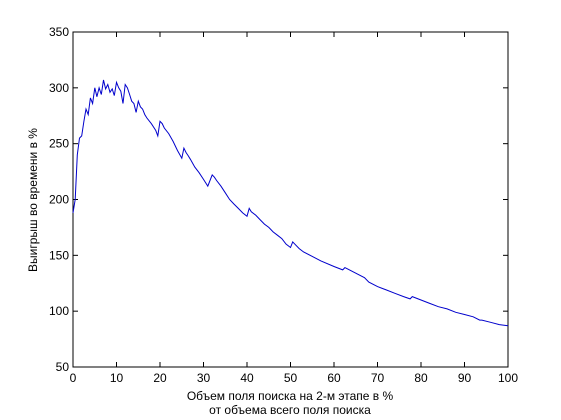 The image size is (561, 420). Describe the element at coordinates (421, 378) in the screenshot. I see `x-tick-label: 80` at that location.